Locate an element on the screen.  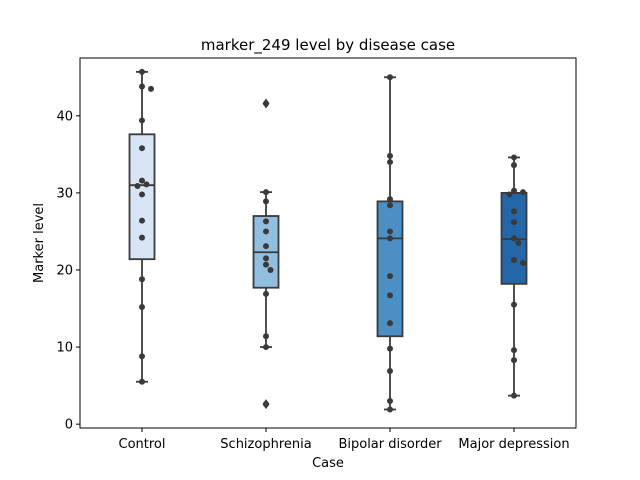
x-tick-label: Control is located at coordinates (142, 444).